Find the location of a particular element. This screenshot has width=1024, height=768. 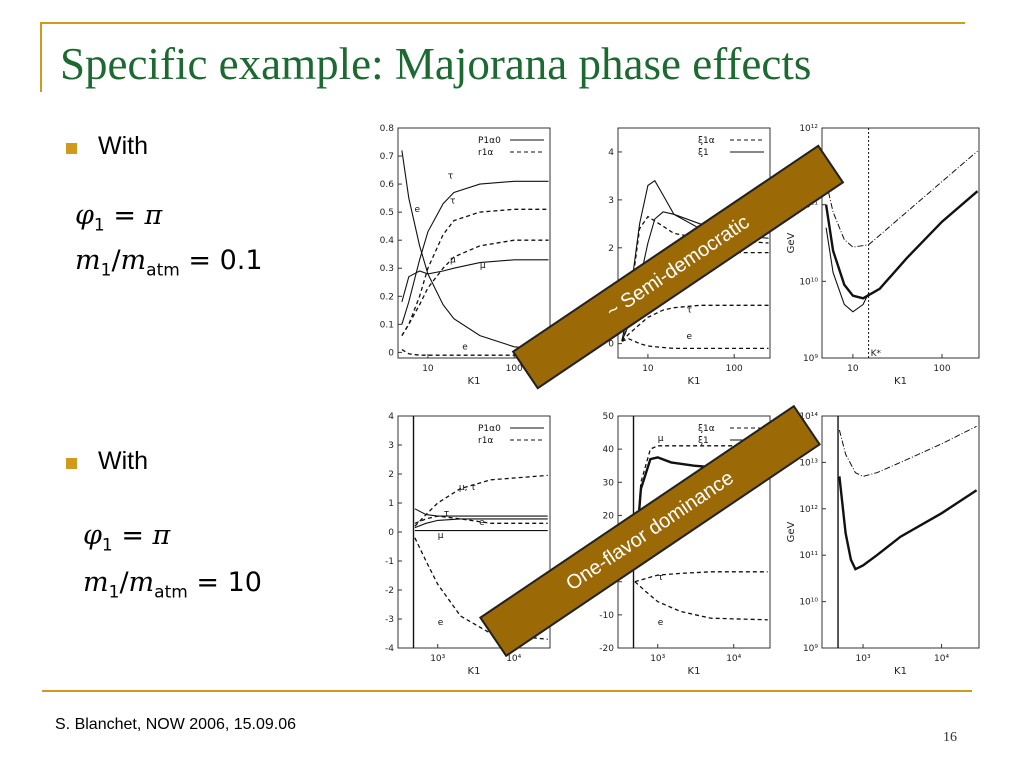

slide-title: Specific example: Majorana phase effects is located at coordinates (436, 64).